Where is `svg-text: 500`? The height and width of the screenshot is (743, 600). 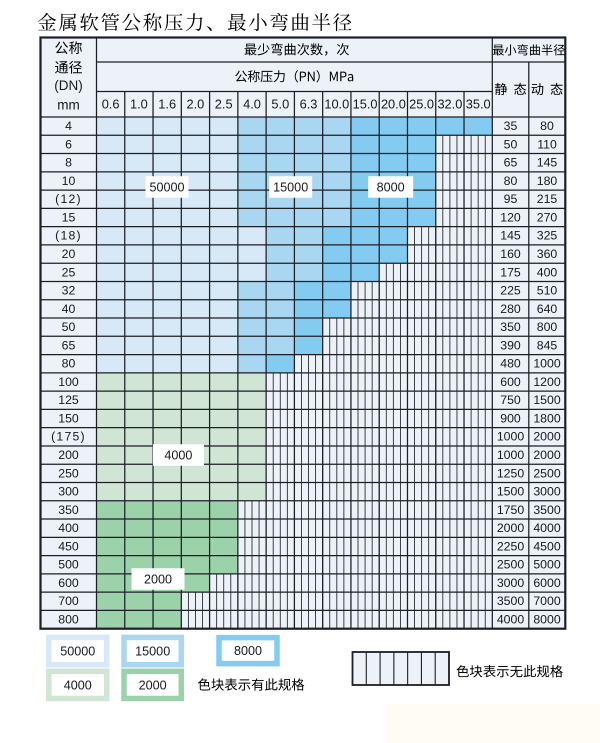 svg-text: 500 is located at coordinates (68, 565).